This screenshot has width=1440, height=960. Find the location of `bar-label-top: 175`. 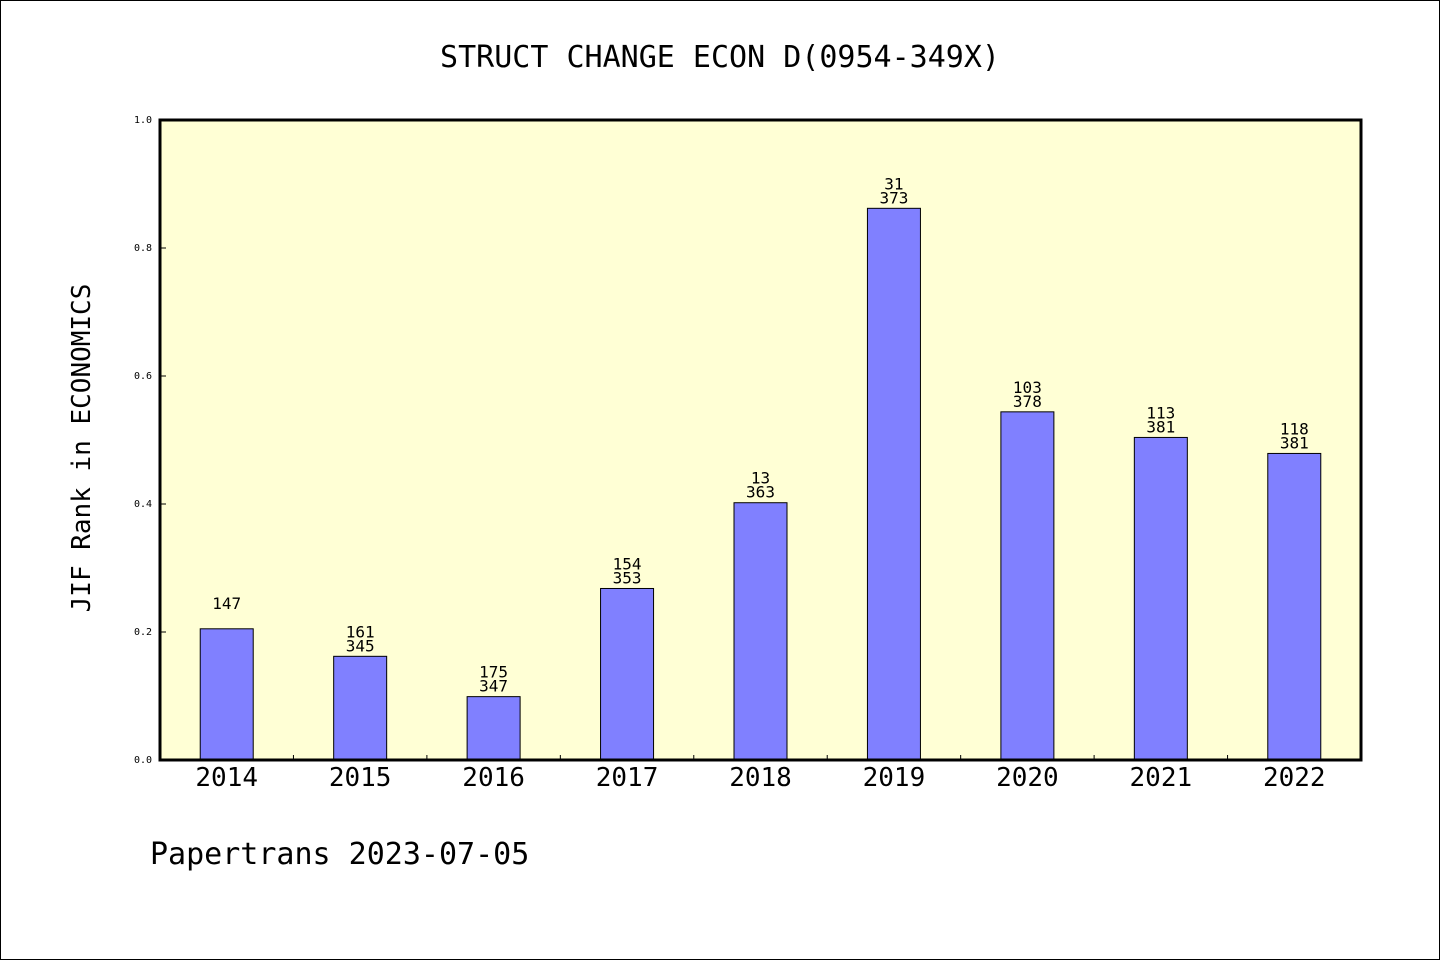

bar-label-top: 175 is located at coordinates (493, 672).